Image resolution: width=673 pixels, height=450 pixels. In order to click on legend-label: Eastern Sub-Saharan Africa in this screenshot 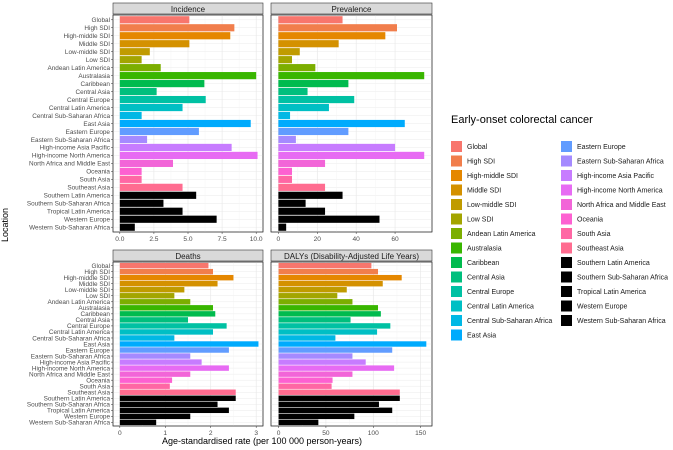, I will do `click(620, 162)`.